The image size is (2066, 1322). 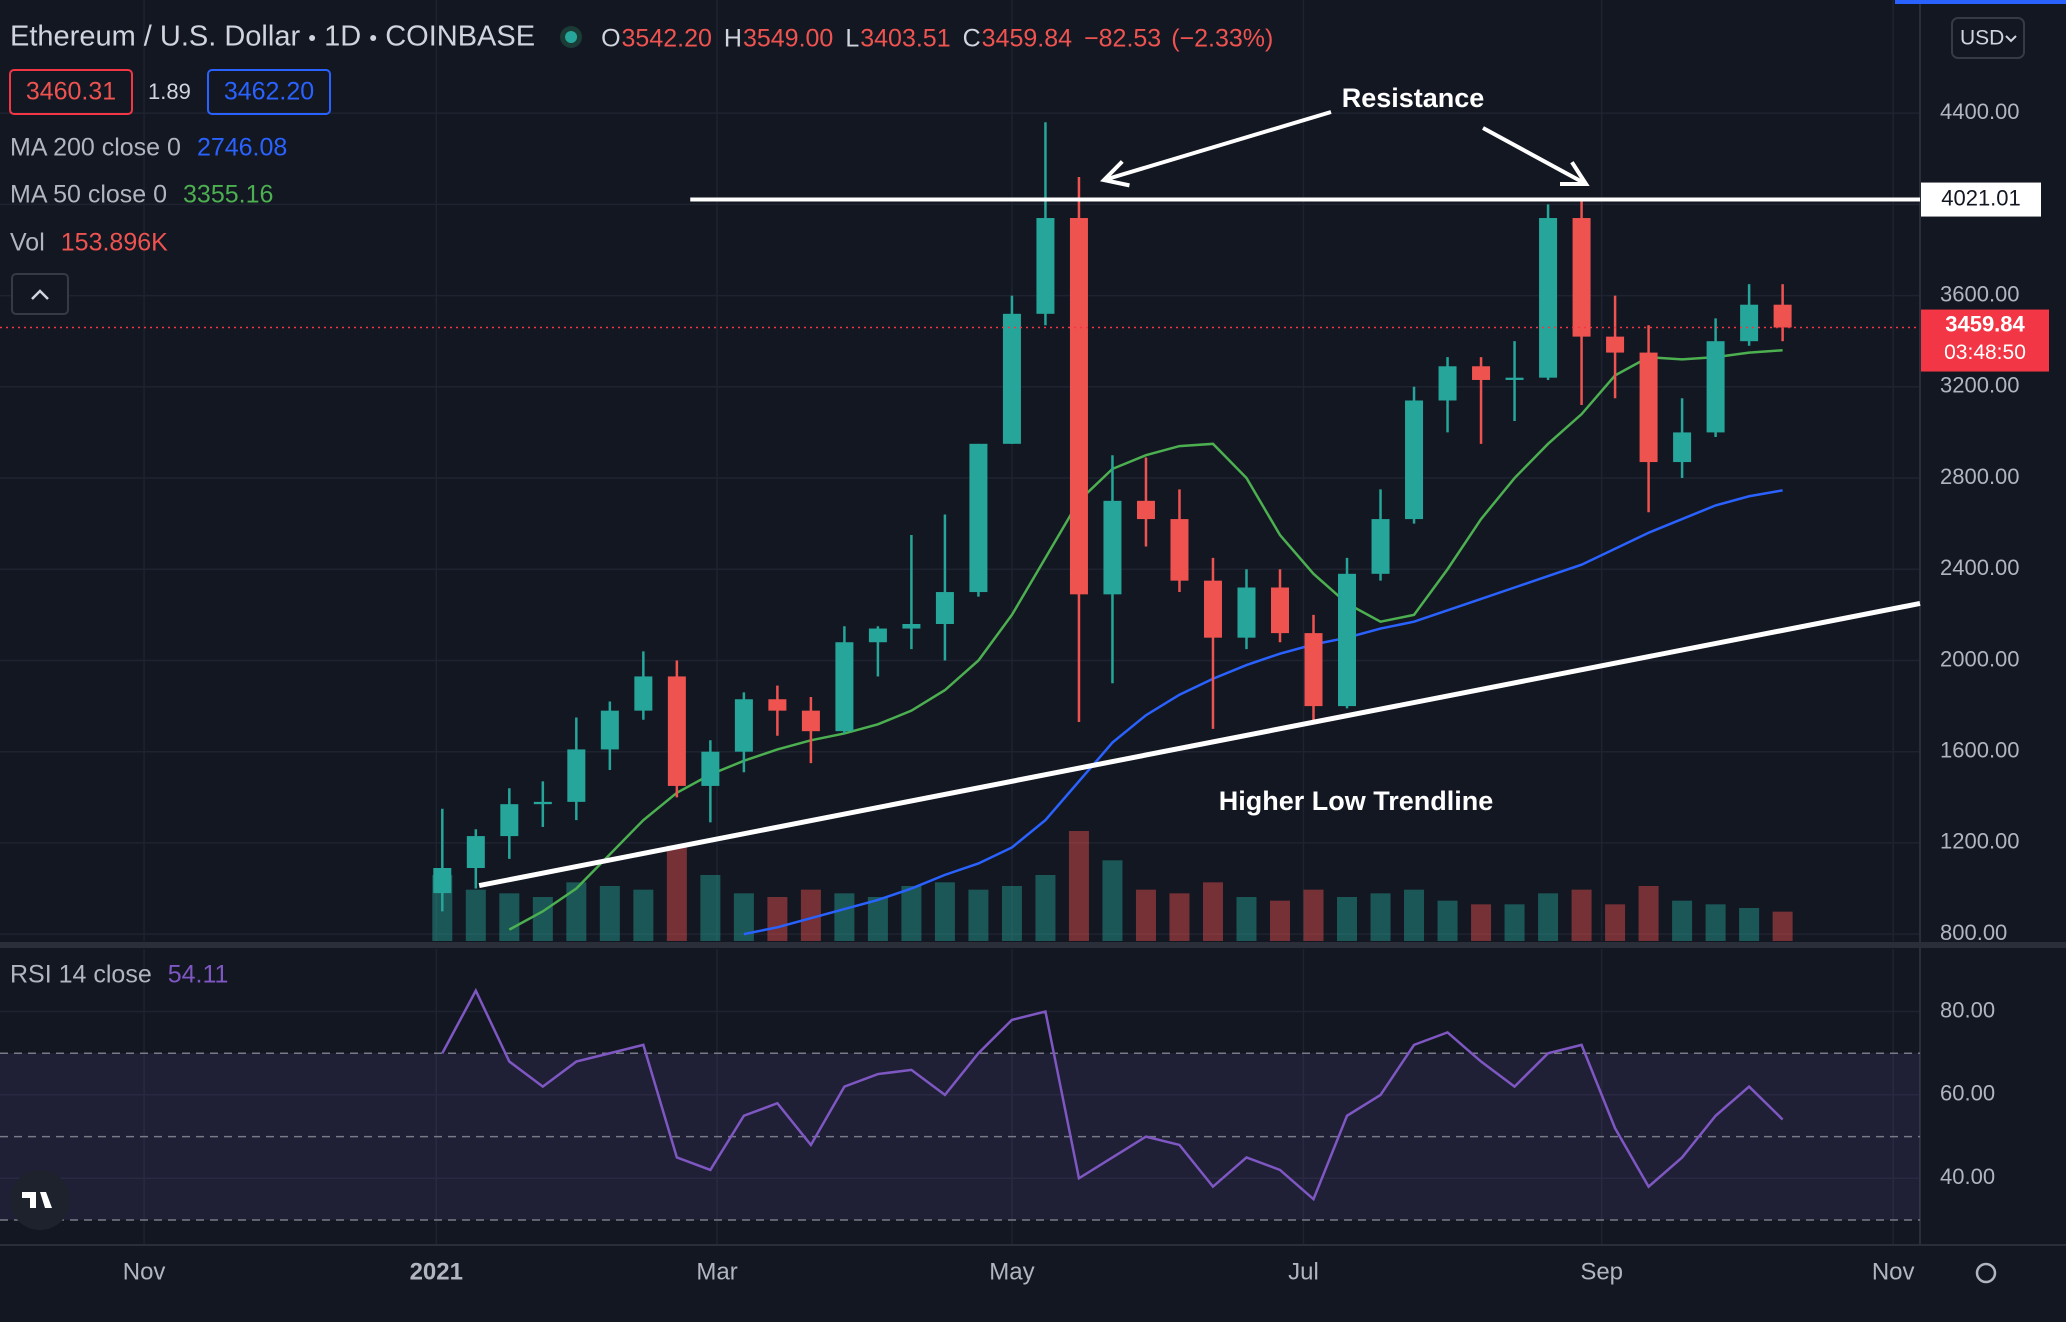 What do you see at coordinates (40, 1200) in the screenshot?
I see `logo` at bounding box center [40, 1200].